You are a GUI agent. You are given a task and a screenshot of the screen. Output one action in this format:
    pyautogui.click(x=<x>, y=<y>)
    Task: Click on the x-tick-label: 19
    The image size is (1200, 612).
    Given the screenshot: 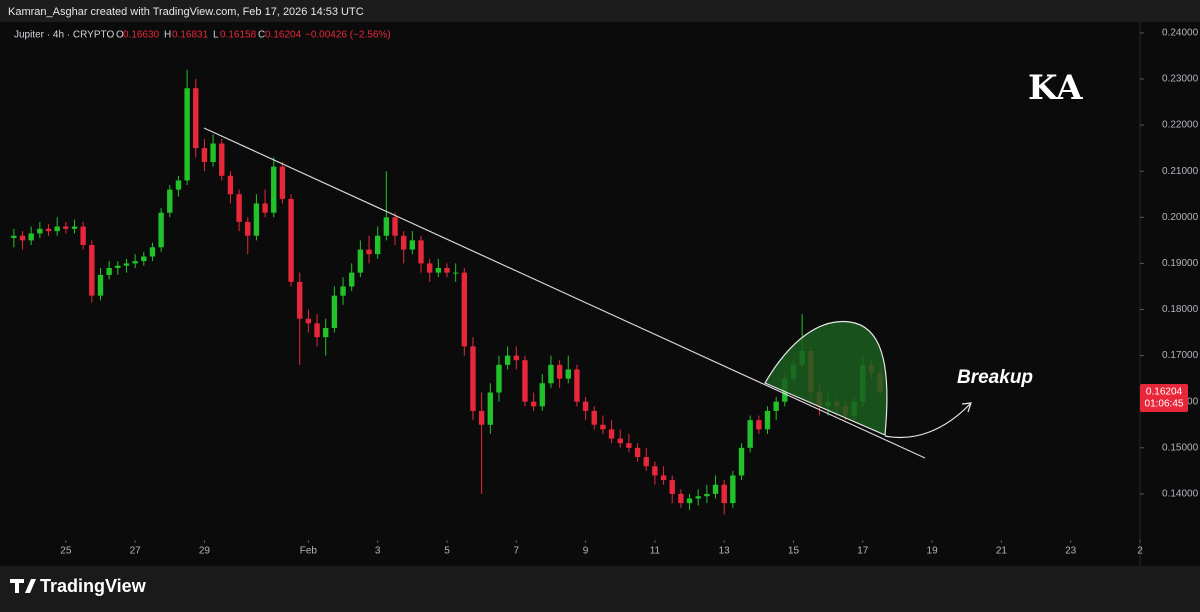 What is the action you would take?
    pyautogui.click(x=933, y=551)
    